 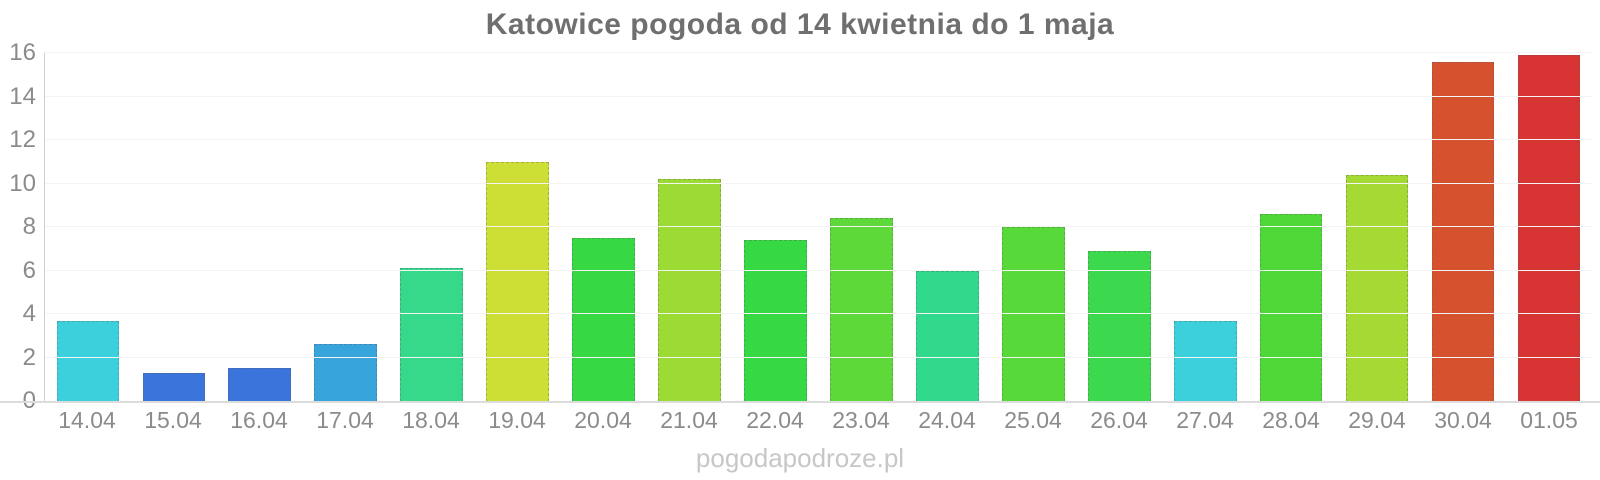 I want to click on bar-20.04, so click(x=603, y=319).